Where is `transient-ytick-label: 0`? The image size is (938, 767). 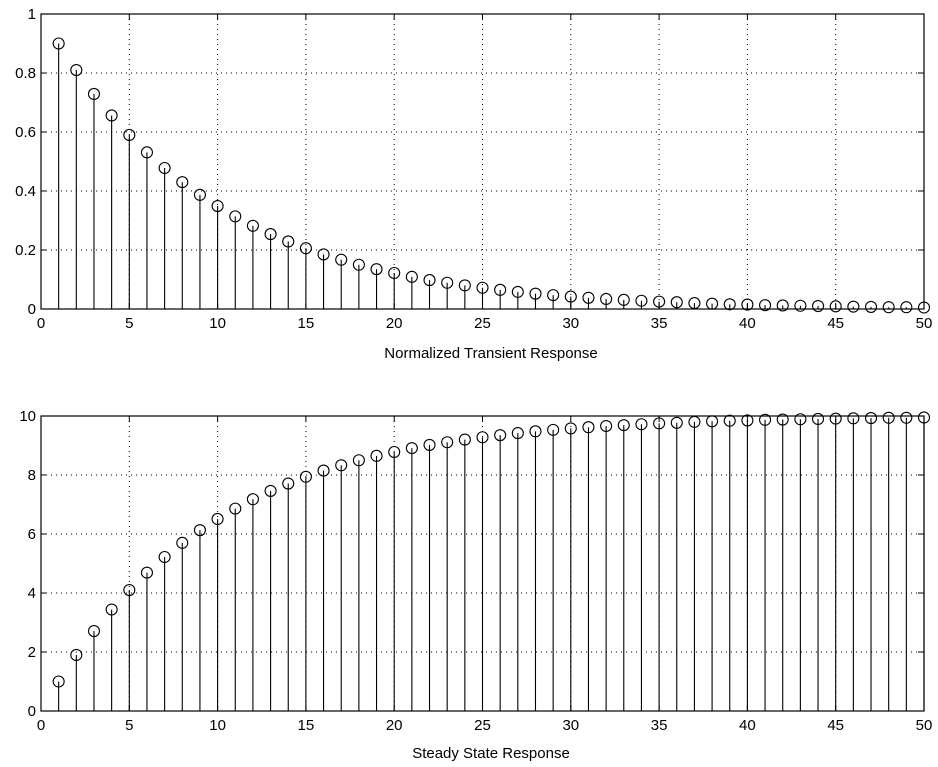
transient-ytick-label: 0 is located at coordinates (32, 309).